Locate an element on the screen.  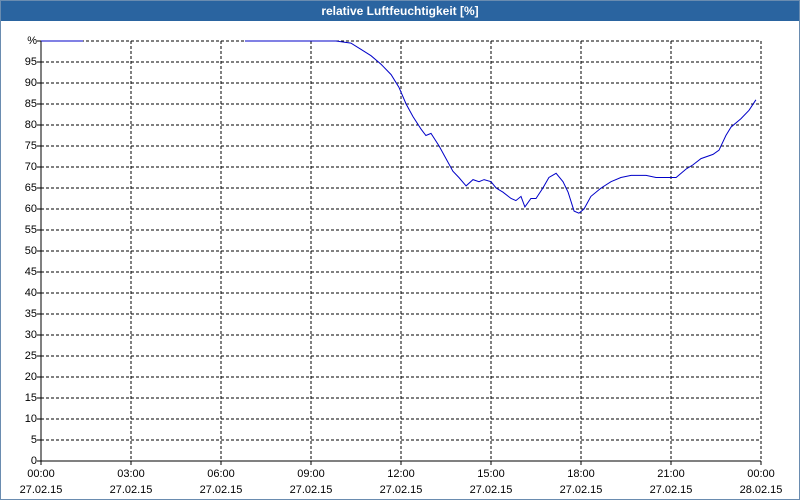
y-tick-label: 55 is located at coordinates (31, 230).